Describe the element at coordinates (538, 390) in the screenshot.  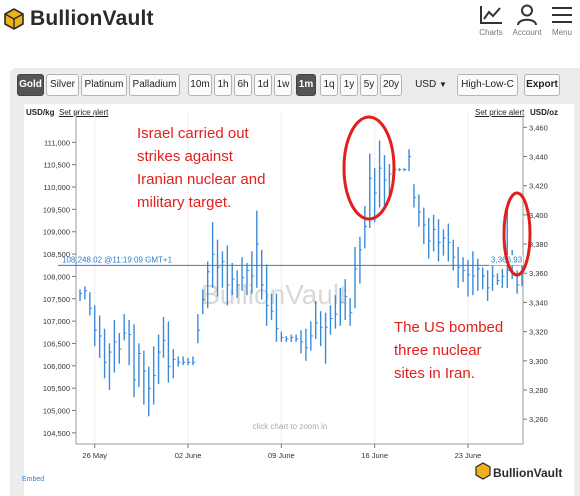
I see `right-tick-label: 3,280` at that location.